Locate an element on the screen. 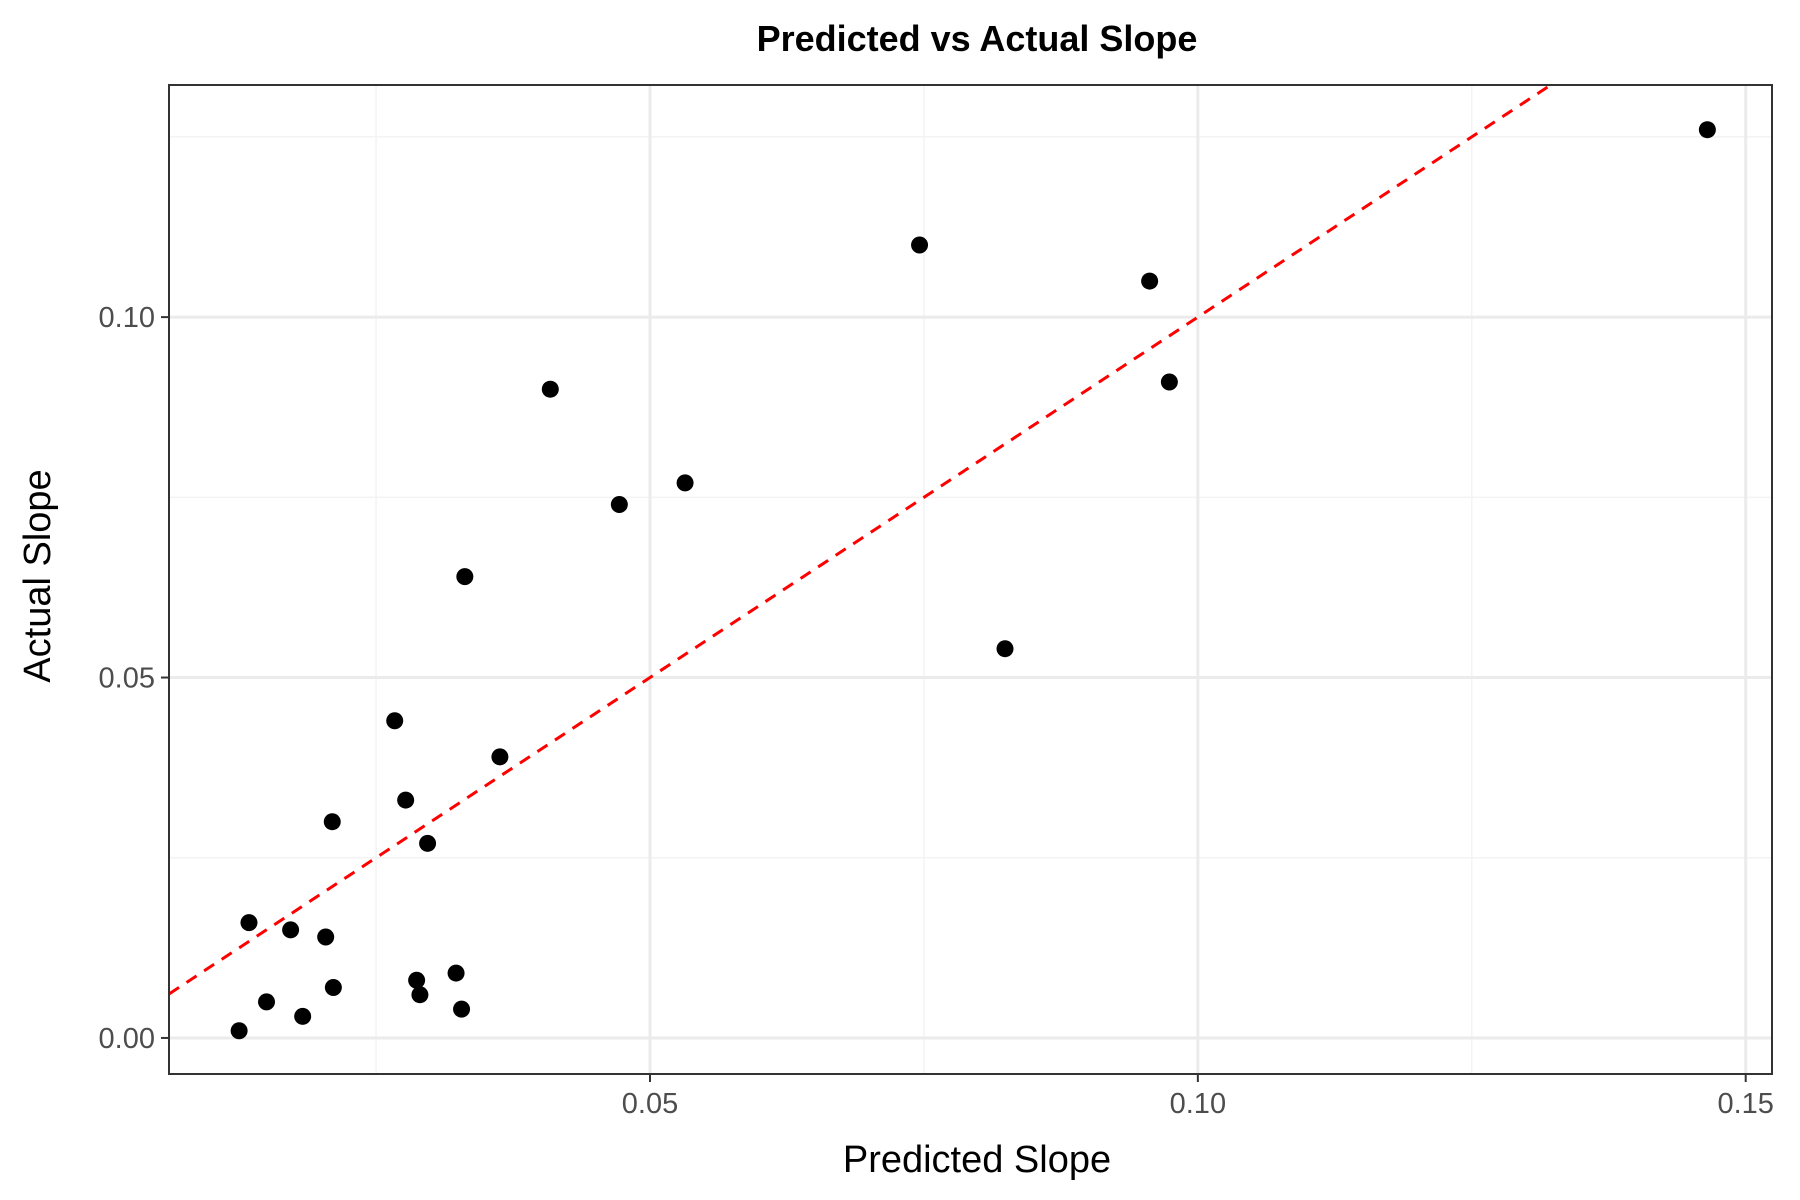 Image resolution: width=1800 pixels, height=1200 pixels. y-tick-label: 0.00 is located at coordinates (127, 1039).